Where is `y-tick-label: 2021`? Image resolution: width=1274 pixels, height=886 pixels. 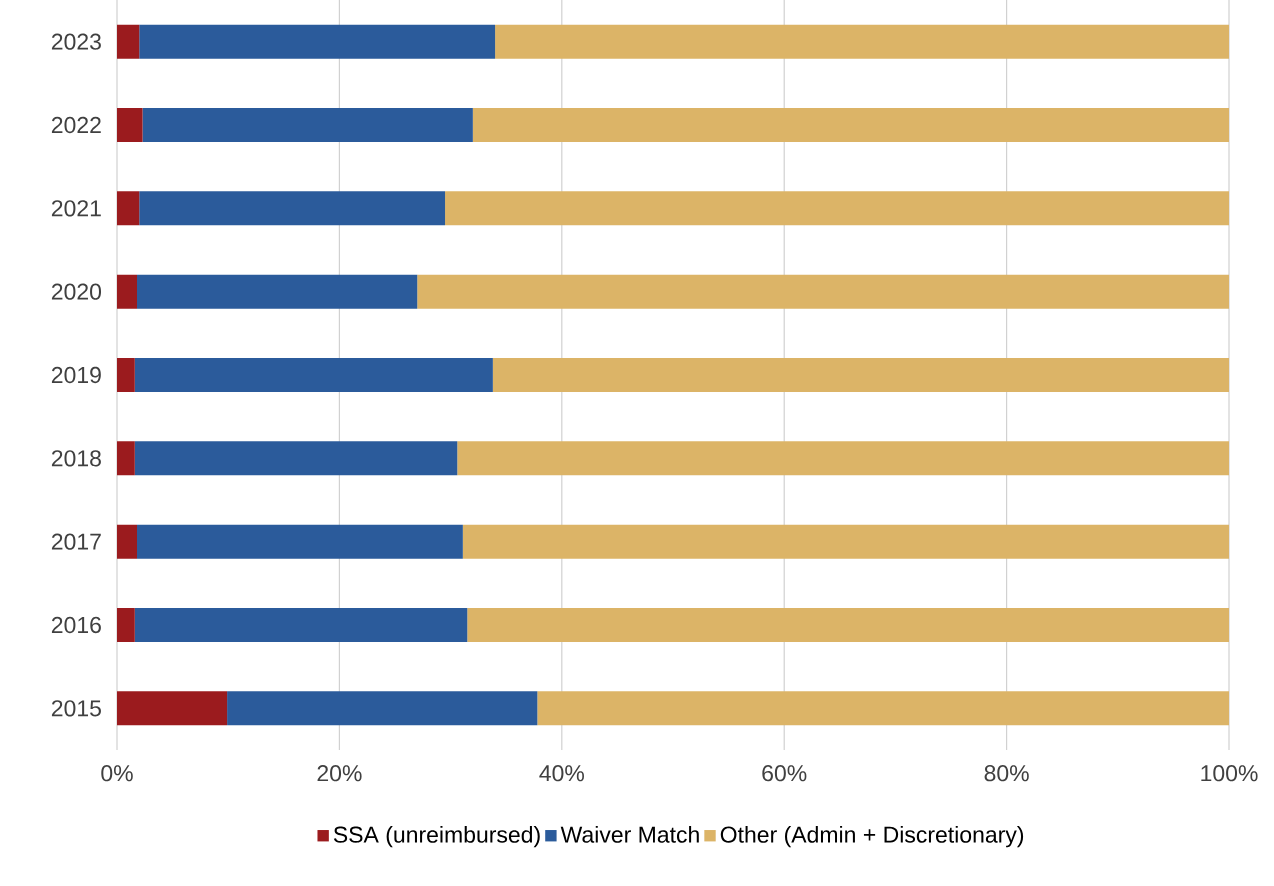 y-tick-label: 2021 is located at coordinates (76, 208).